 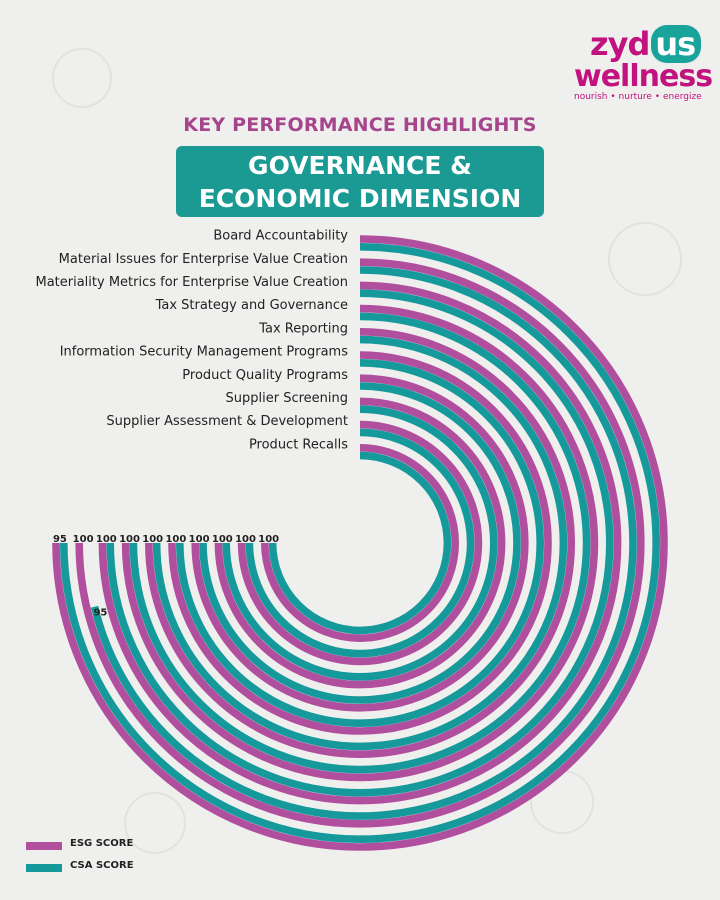 I want to click on arc-csa-product-recalls, so click(x=360, y=543).